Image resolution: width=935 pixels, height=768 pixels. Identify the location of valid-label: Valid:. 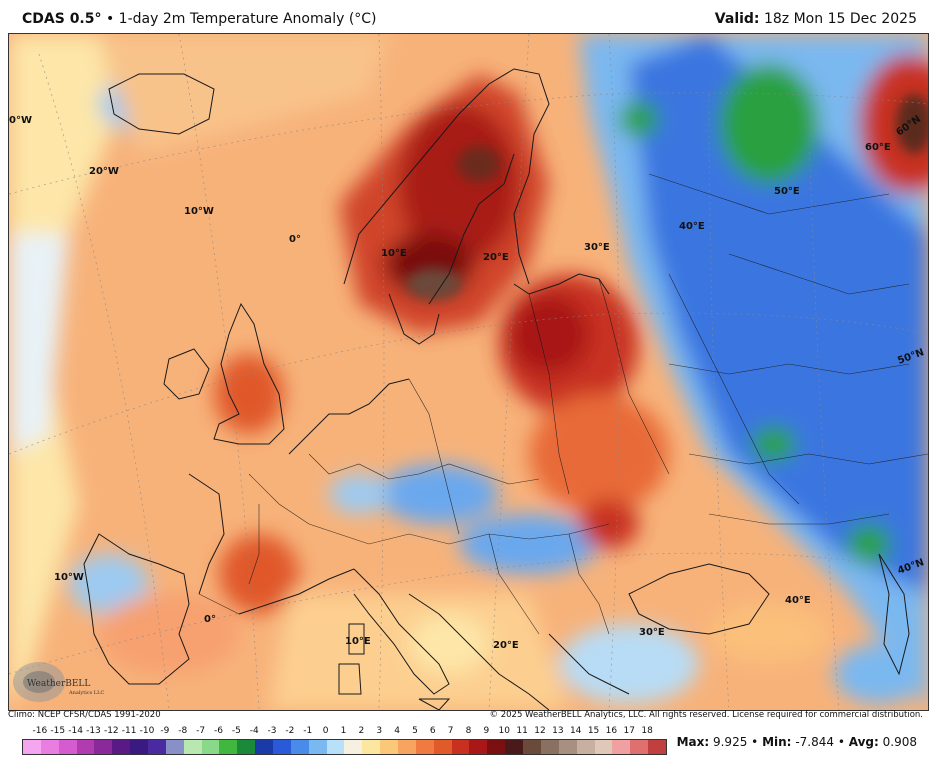
(737, 19).